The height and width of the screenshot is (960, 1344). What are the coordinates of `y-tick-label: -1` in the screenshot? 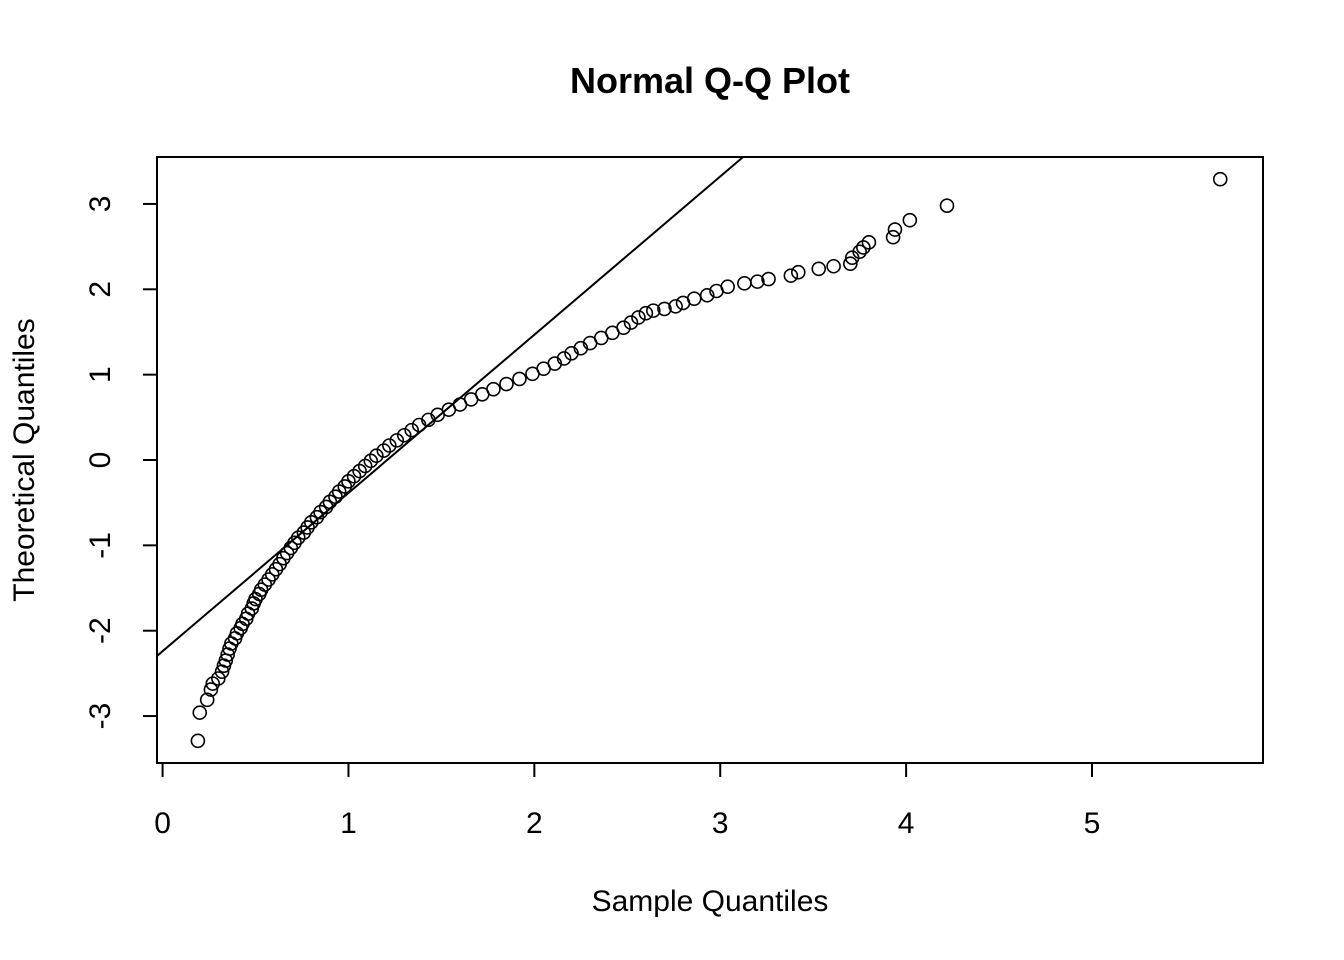 It's located at (100, 545).